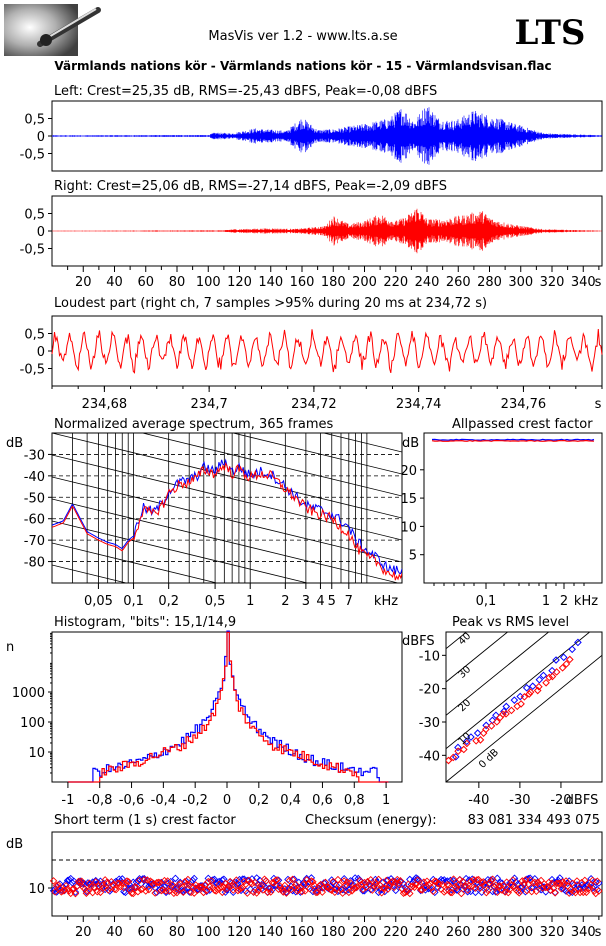  What do you see at coordinates (177, 282) in the screenshot?
I see `x-tick-label: 80` at bounding box center [177, 282].